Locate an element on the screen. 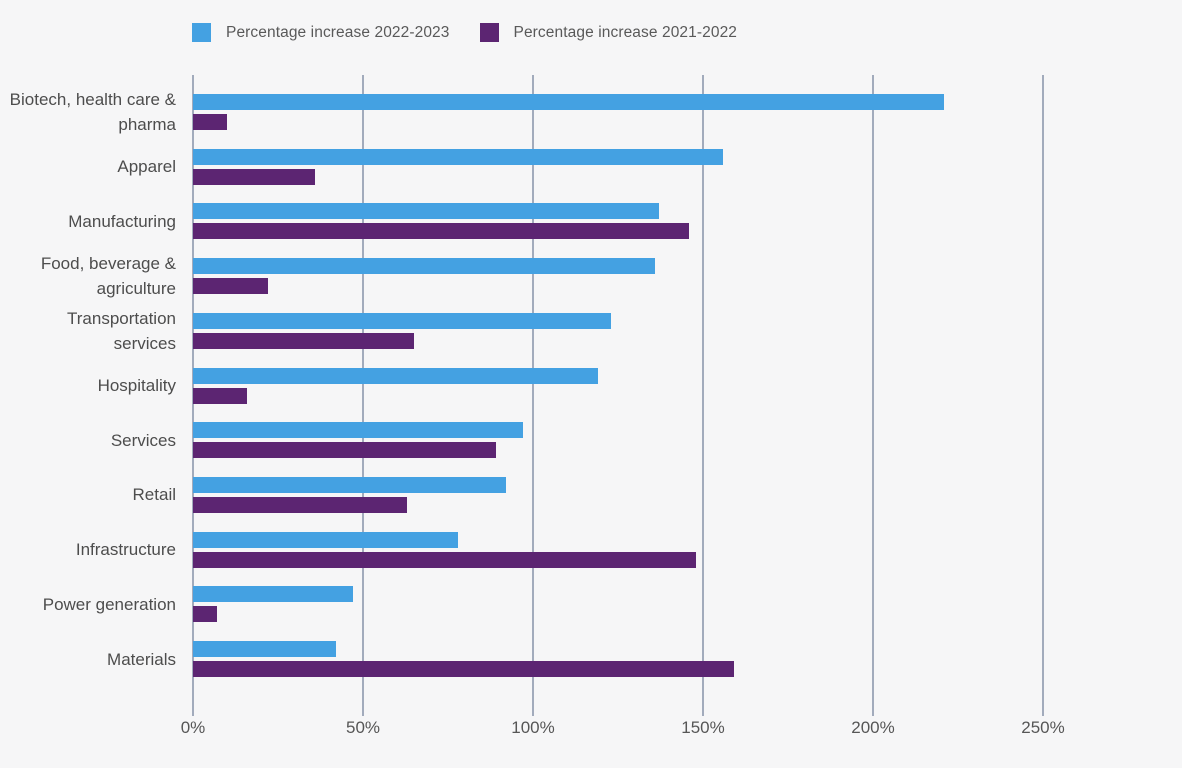 Image resolution: width=1182 pixels, height=768 pixels. x-tick-label: 0% is located at coordinates (193, 727).